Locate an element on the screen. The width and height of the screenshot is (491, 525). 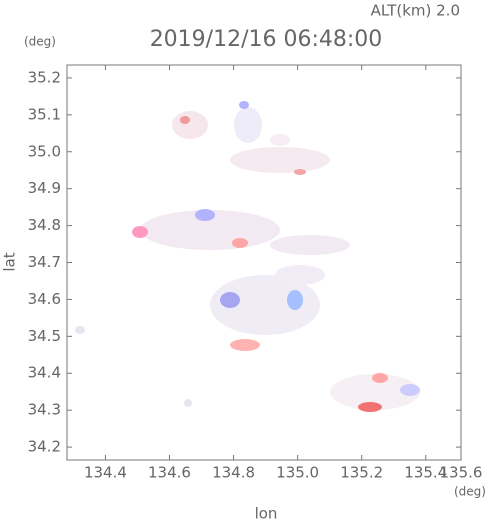
subtitle: ALT(km) 2.0 is located at coordinates (415, 11).